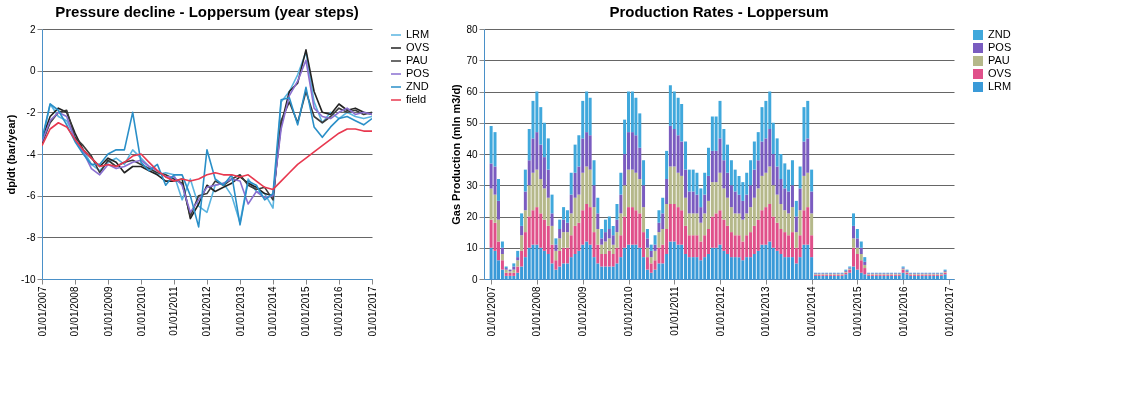 This screenshot has height=401, width=1124. What do you see at coordinates (472, 60) in the screenshot?
I see `y-tick-label: 70` at bounding box center [472, 60].